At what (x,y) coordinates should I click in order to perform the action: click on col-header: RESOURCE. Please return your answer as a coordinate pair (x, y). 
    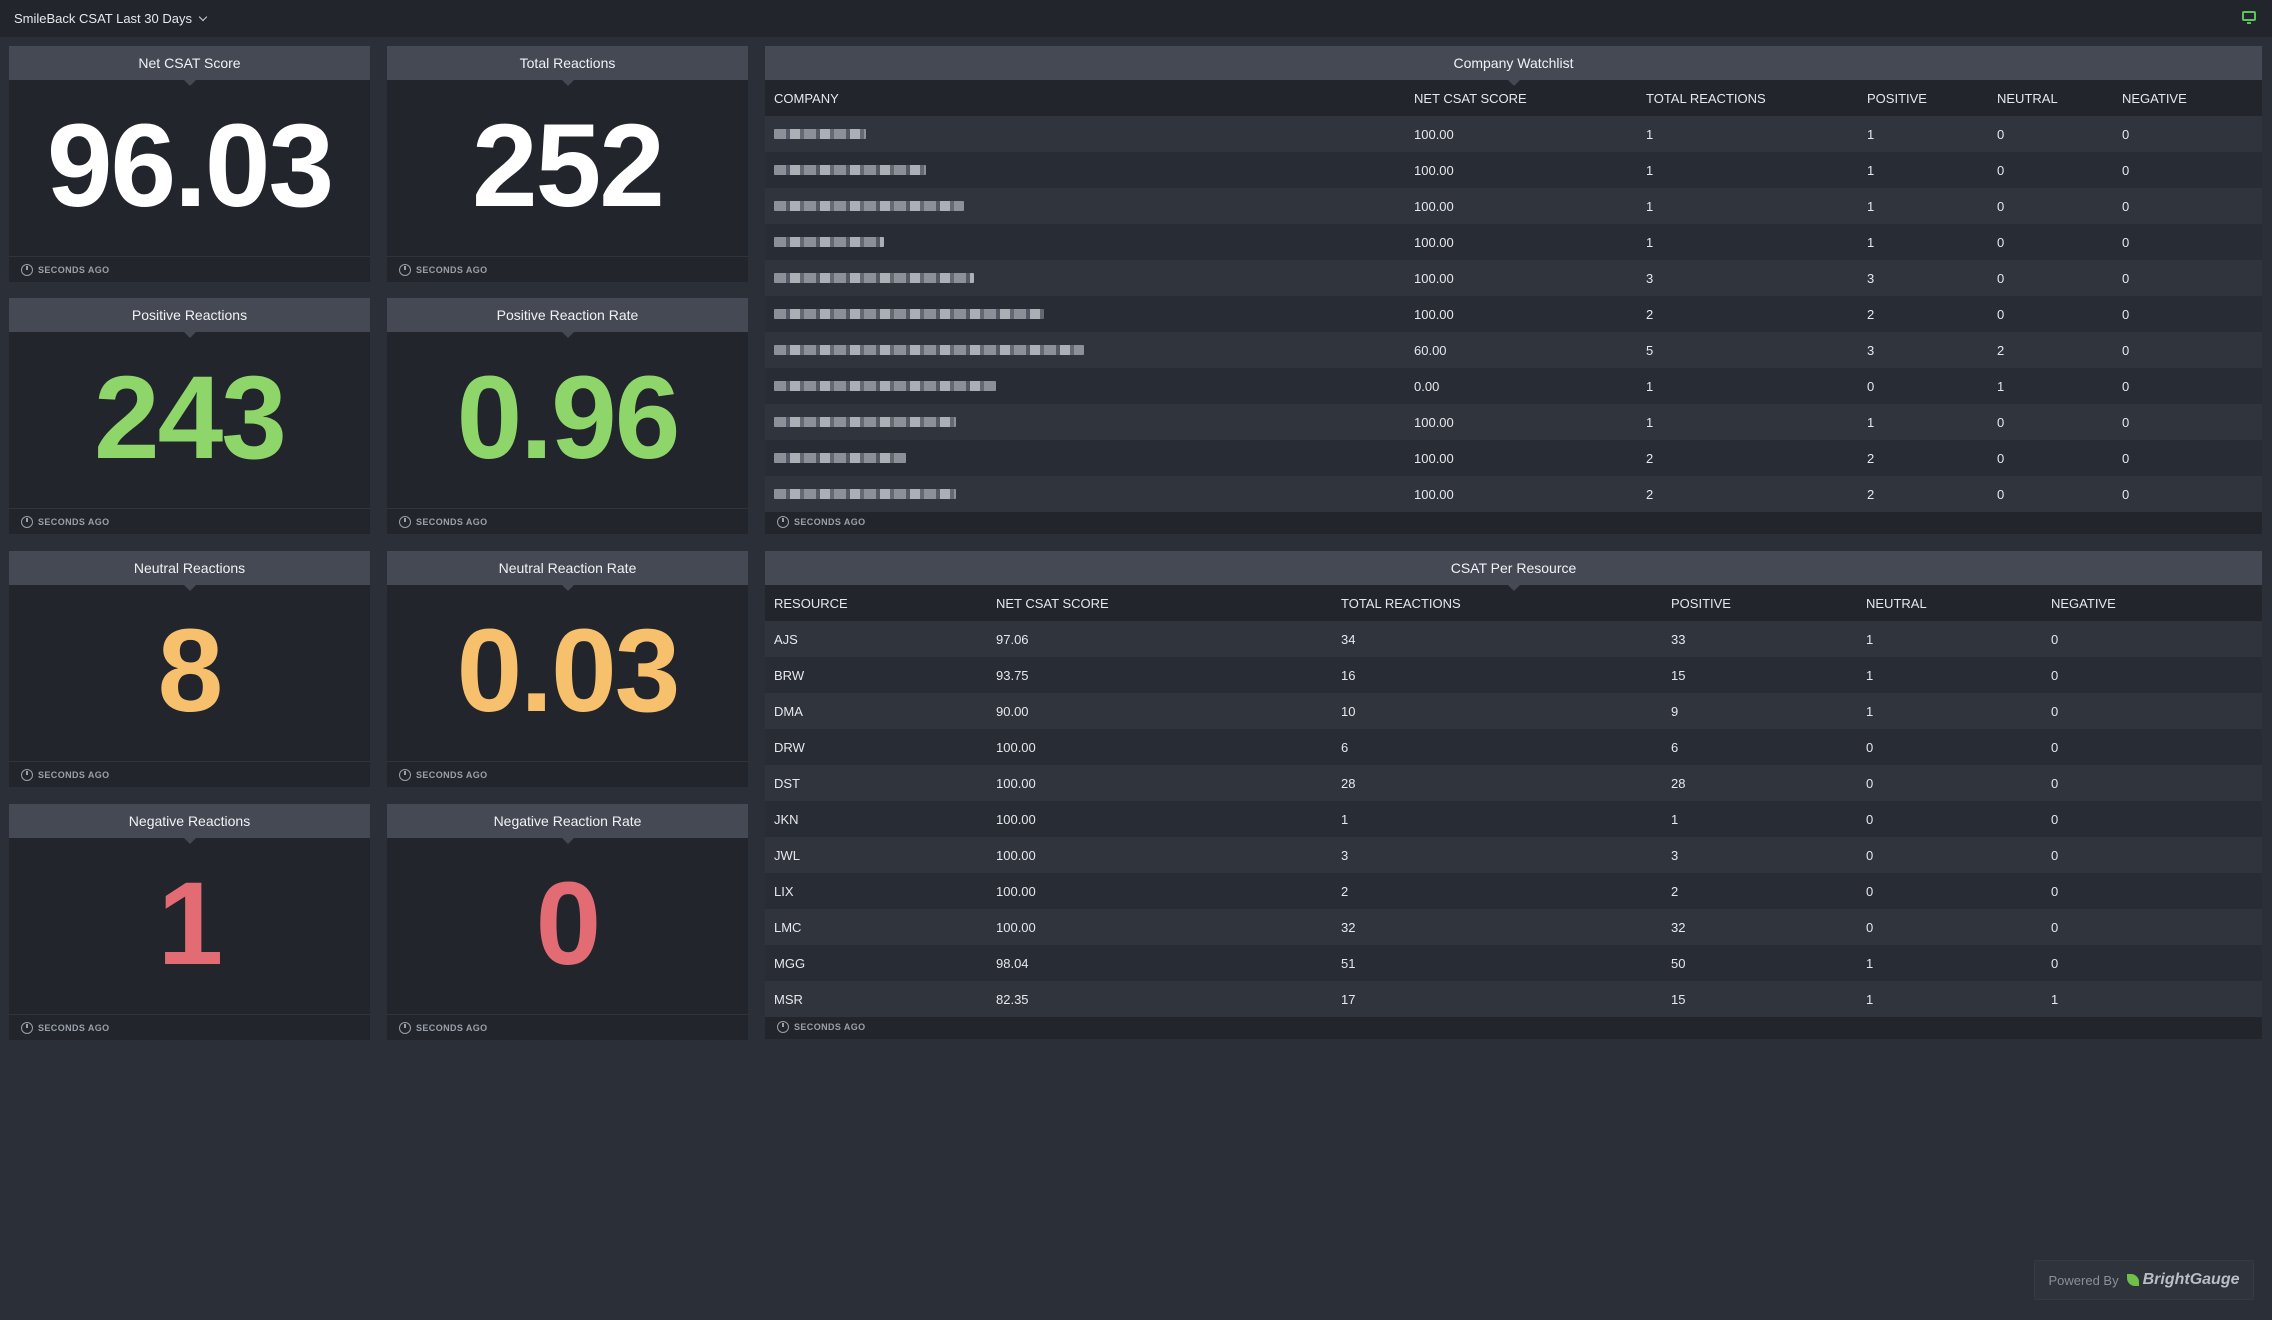
    Looking at the image, I should click on (811, 603).